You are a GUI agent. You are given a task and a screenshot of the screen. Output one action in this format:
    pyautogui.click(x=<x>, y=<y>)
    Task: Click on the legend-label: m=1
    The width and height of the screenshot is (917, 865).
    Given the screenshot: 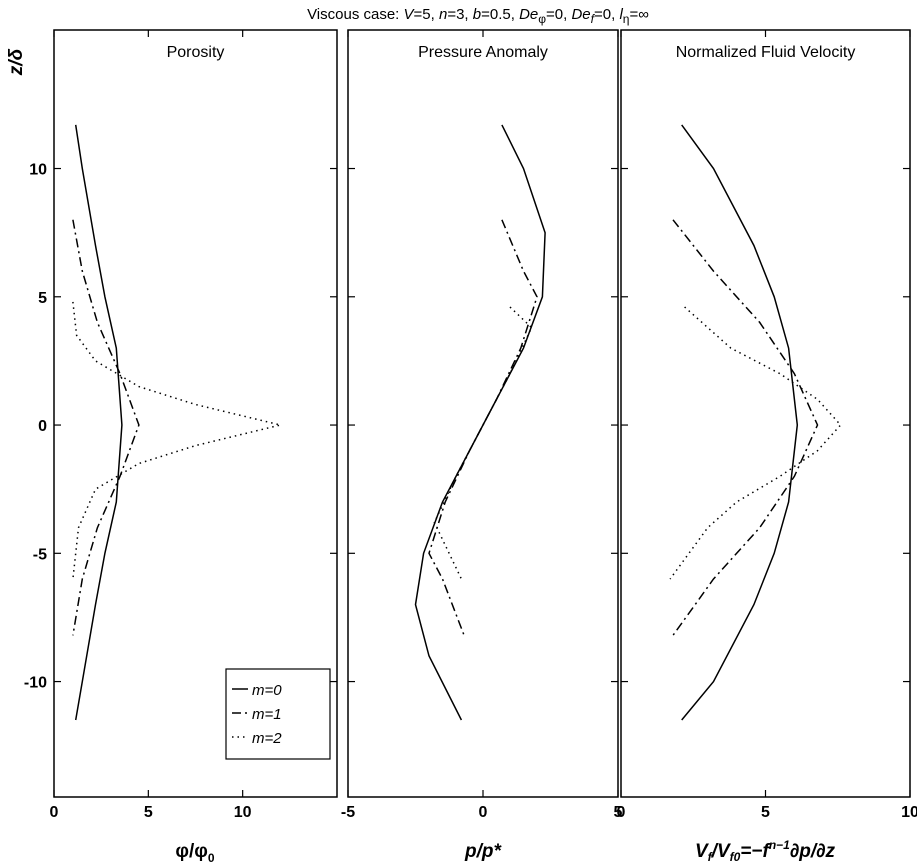 What is the action you would take?
    pyautogui.click(x=267, y=714)
    